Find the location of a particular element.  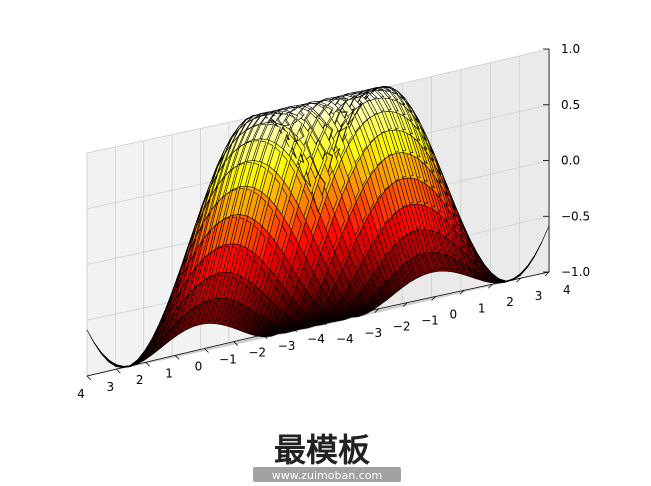

z-tick-label: 0.0 is located at coordinates (570, 161).